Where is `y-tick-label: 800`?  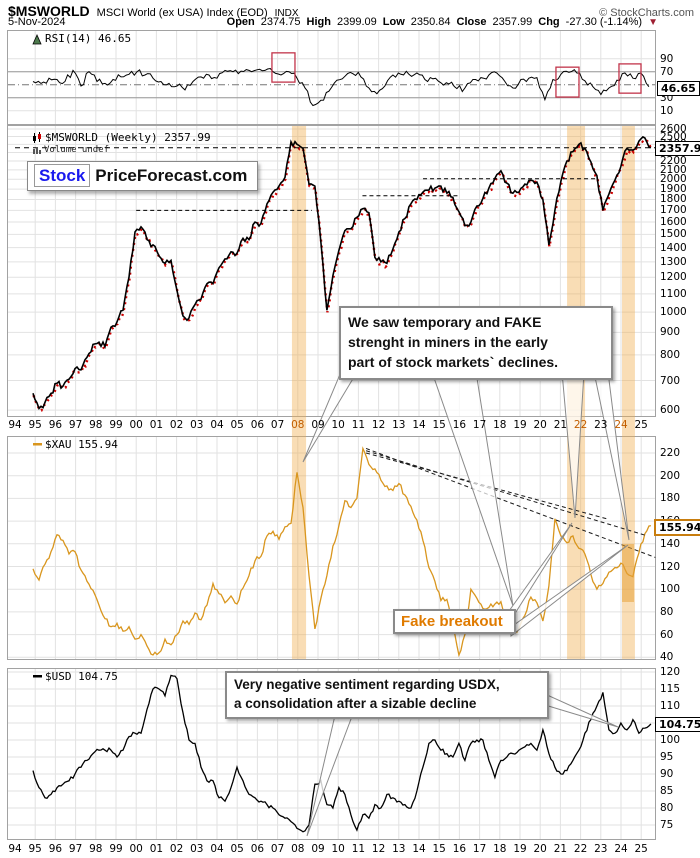
y-tick-label: 800 is located at coordinates (670, 354).